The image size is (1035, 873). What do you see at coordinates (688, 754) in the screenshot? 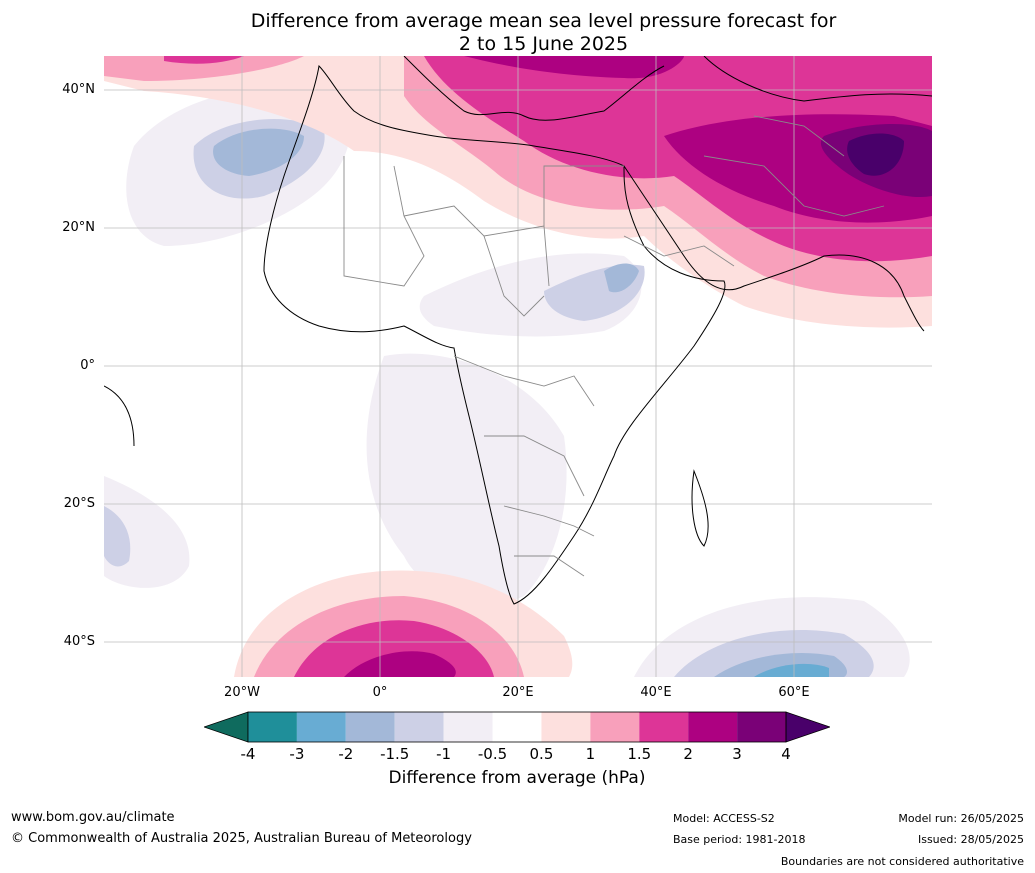
I see `colorbar-tick-label: 2` at bounding box center [688, 754].